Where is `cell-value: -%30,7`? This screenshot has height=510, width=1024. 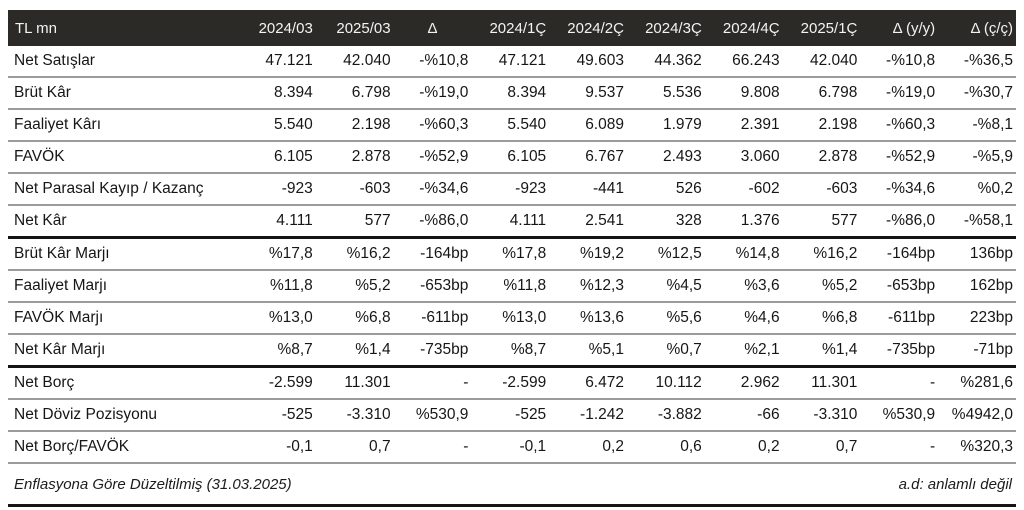
cell-value: -%30,7 is located at coordinates (977, 92).